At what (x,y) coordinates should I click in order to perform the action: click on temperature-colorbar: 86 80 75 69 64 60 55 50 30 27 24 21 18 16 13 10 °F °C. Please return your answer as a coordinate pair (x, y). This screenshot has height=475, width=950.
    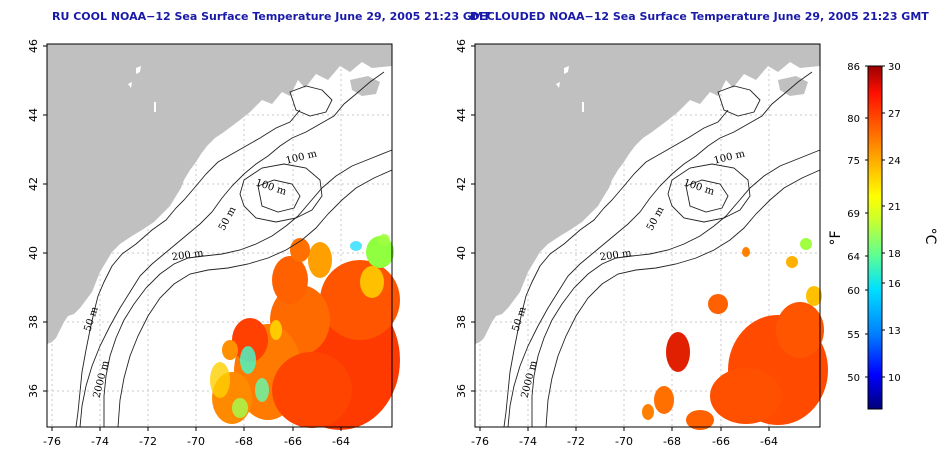
    Looking at the image, I should click on (883, 236).